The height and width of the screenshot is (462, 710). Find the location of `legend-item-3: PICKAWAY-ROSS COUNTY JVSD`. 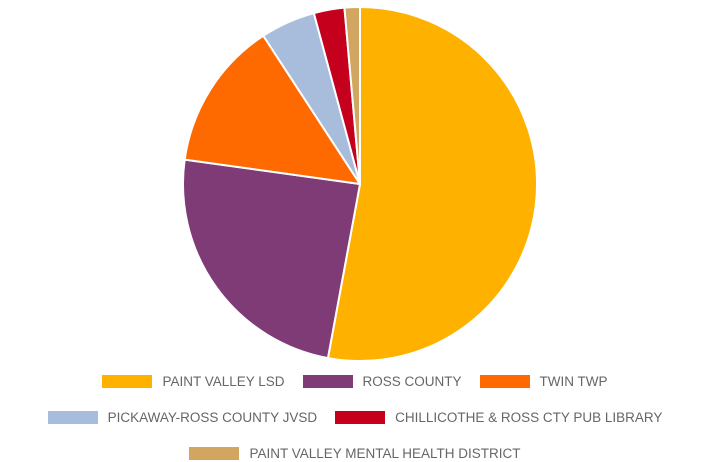

legend-item-3: PICKAWAY-ROSS COUNTY JVSD is located at coordinates (182, 417).